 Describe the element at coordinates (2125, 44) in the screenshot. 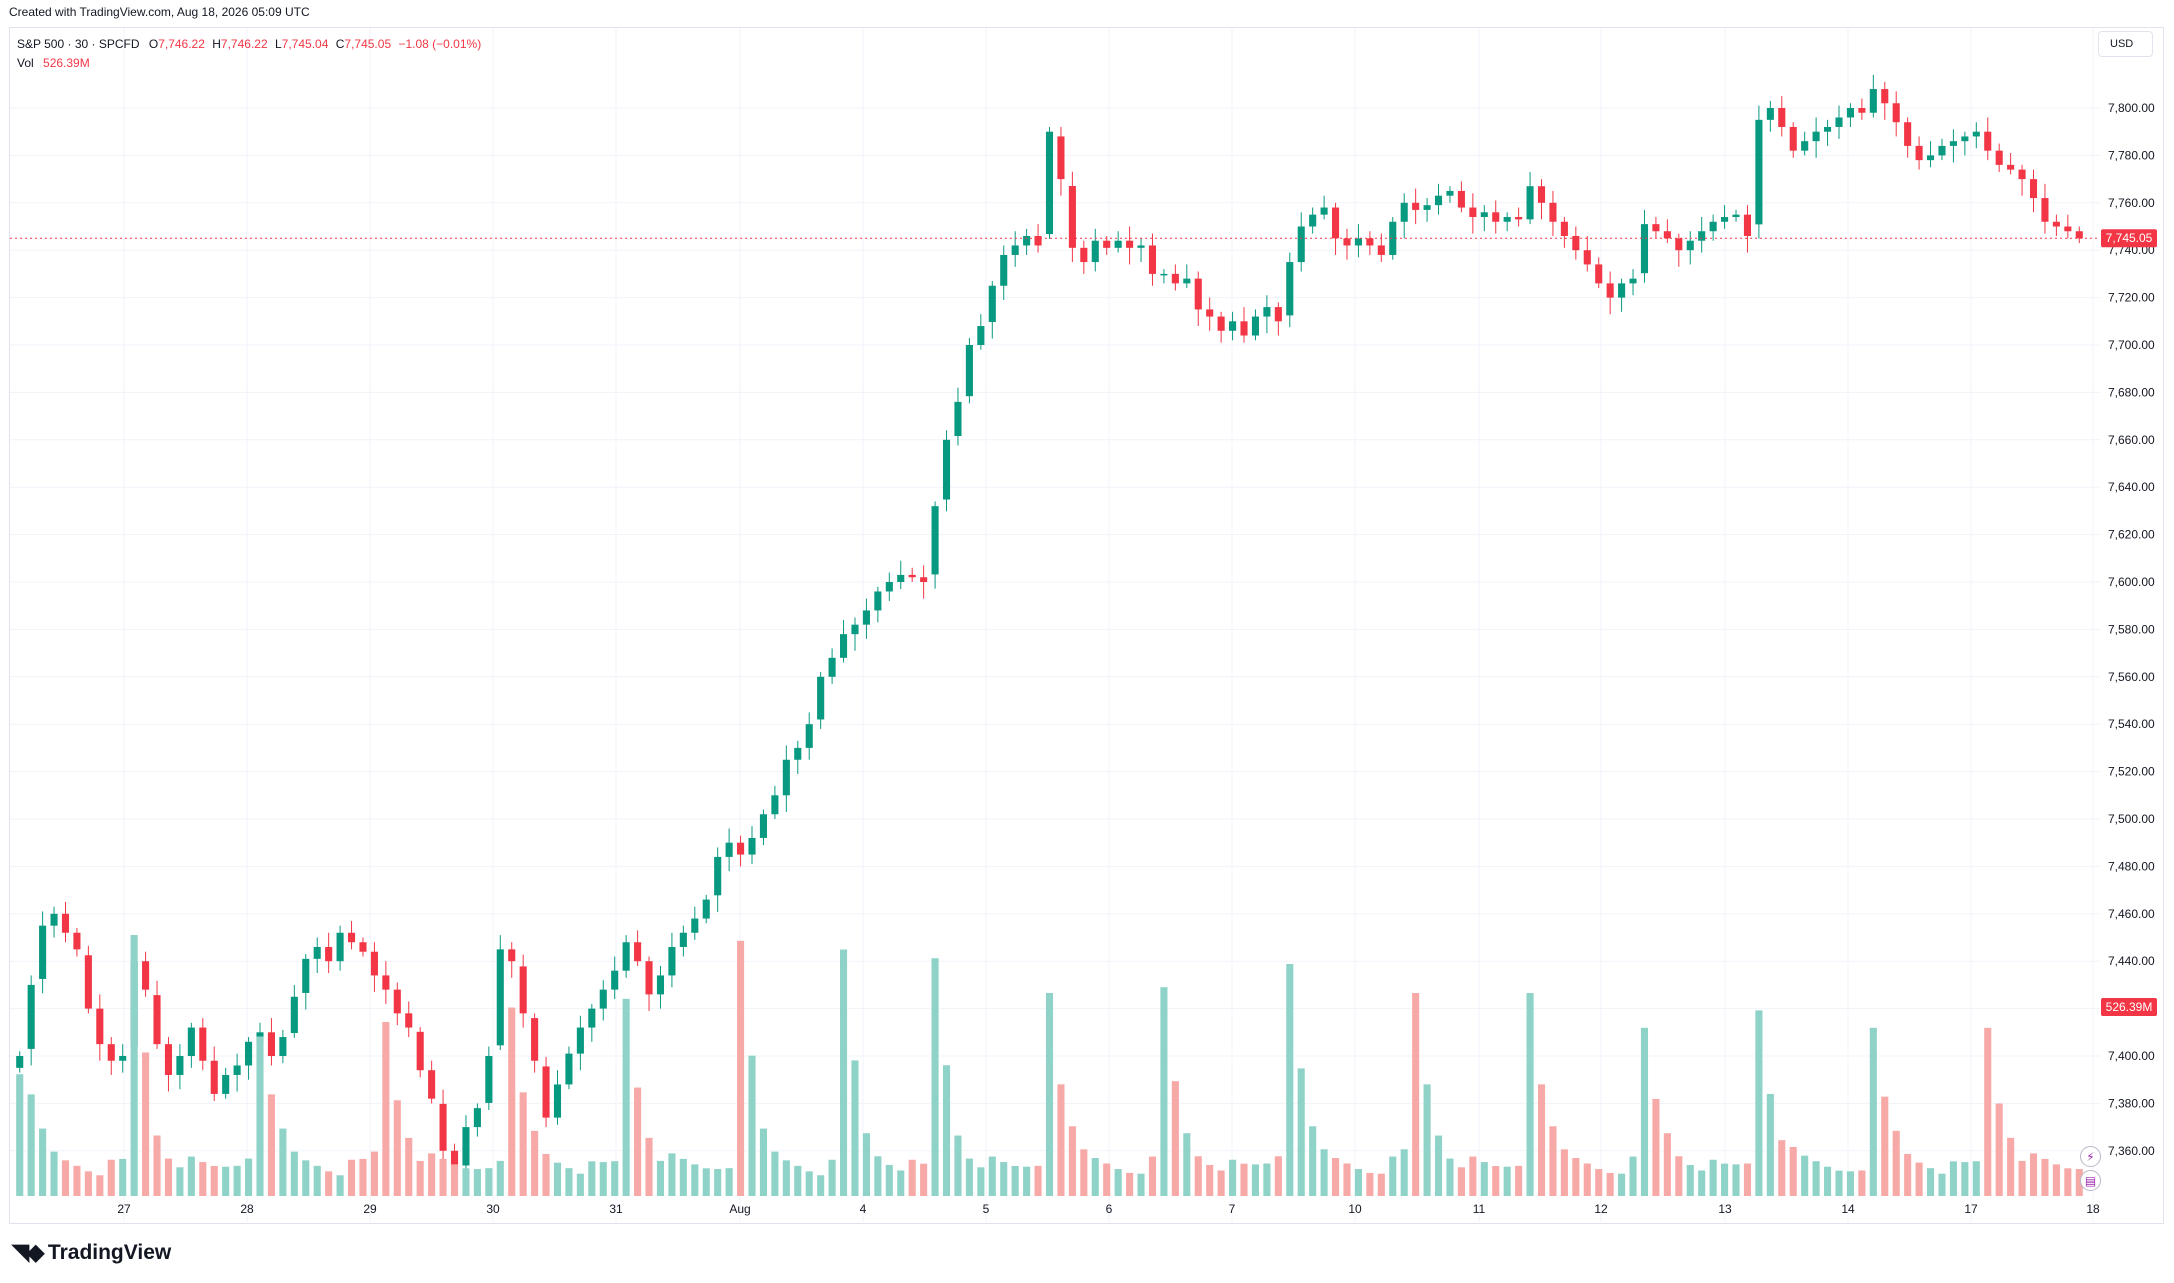

I see `currency-button: USD` at that location.